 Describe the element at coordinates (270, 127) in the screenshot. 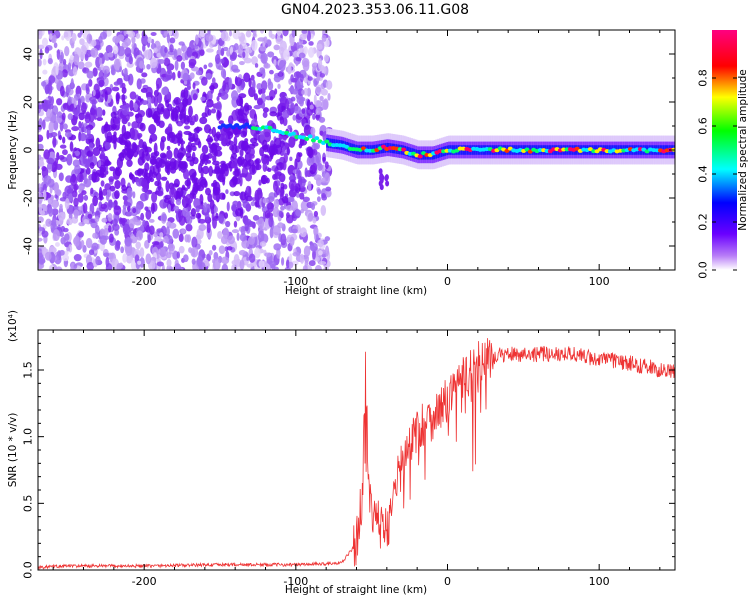

I see `heatmap-peak` at that location.